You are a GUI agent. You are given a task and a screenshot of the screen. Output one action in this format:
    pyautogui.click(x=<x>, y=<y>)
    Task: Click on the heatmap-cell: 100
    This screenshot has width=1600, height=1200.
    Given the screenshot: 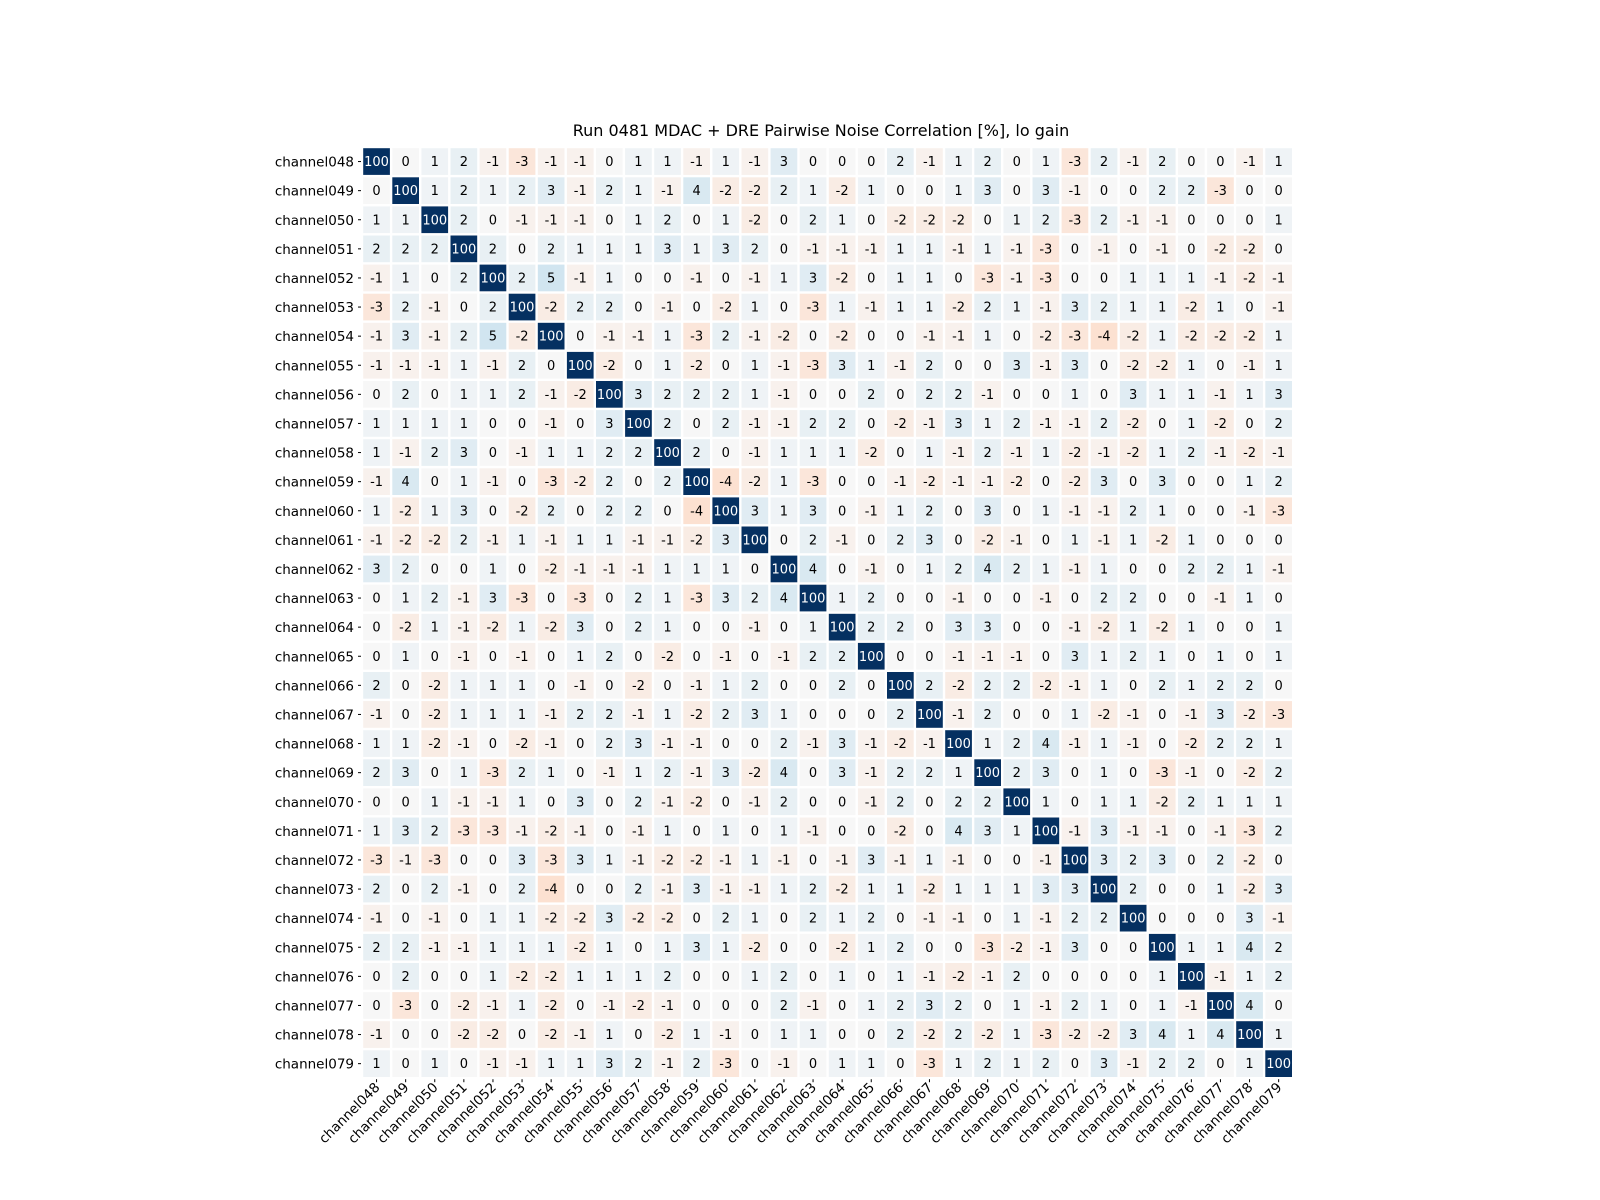 What is the action you would take?
    pyautogui.click(x=376, y=161)
    